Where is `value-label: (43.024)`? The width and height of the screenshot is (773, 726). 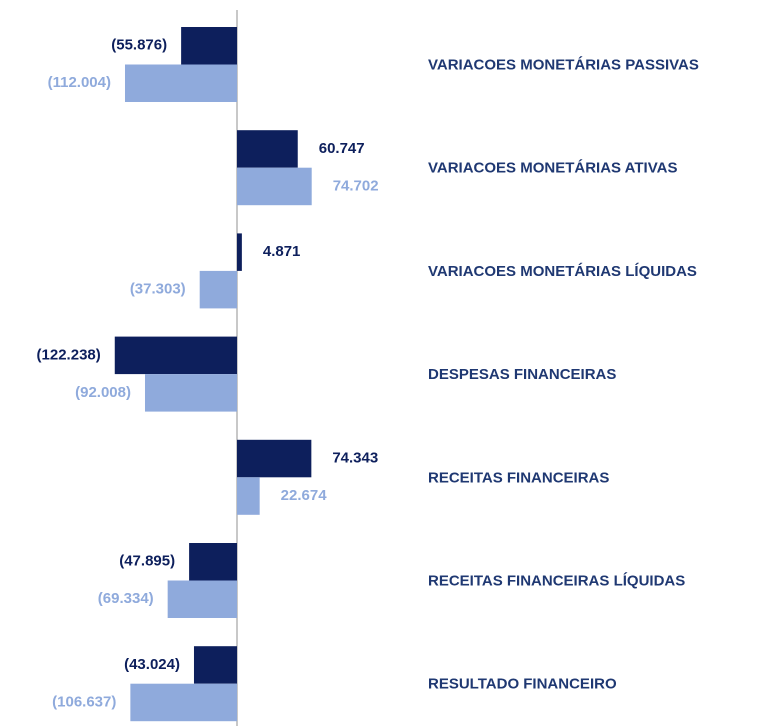 value-label: (43.024) is located at coordinates (152, 664).